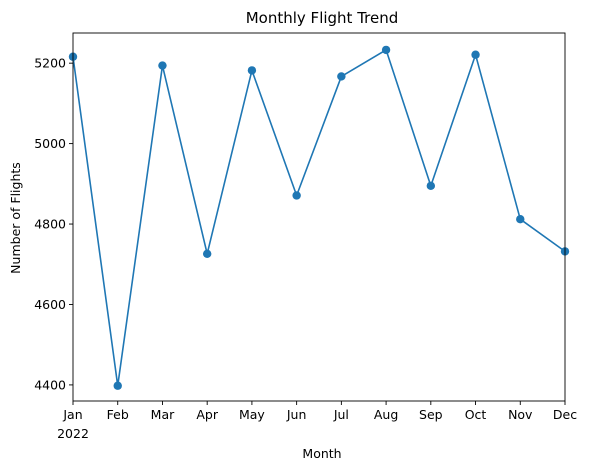 This screenshot has width=593, height=475. What do you see at coordinates (50, 304) in the screenshot?
I see `y-tick-label-4600: 4600` at bounding box center [50, 304].